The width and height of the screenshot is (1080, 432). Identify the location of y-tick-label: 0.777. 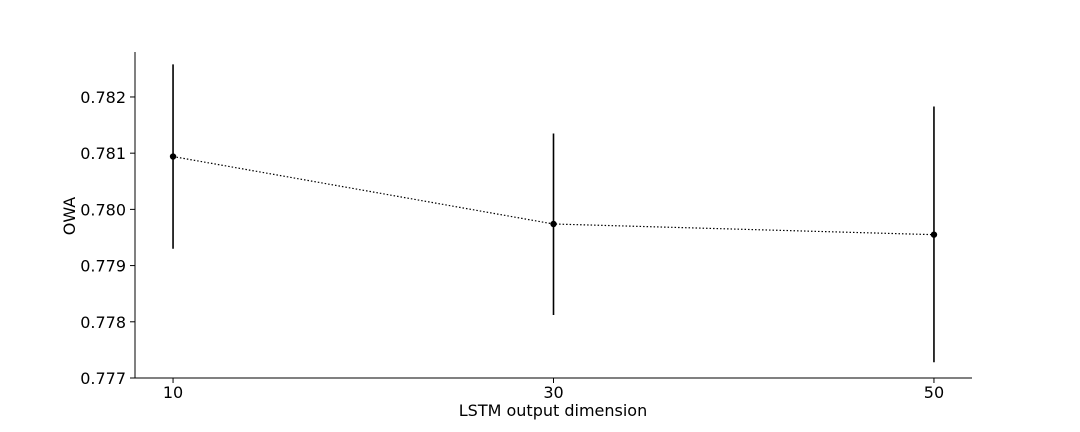
(103, 378).